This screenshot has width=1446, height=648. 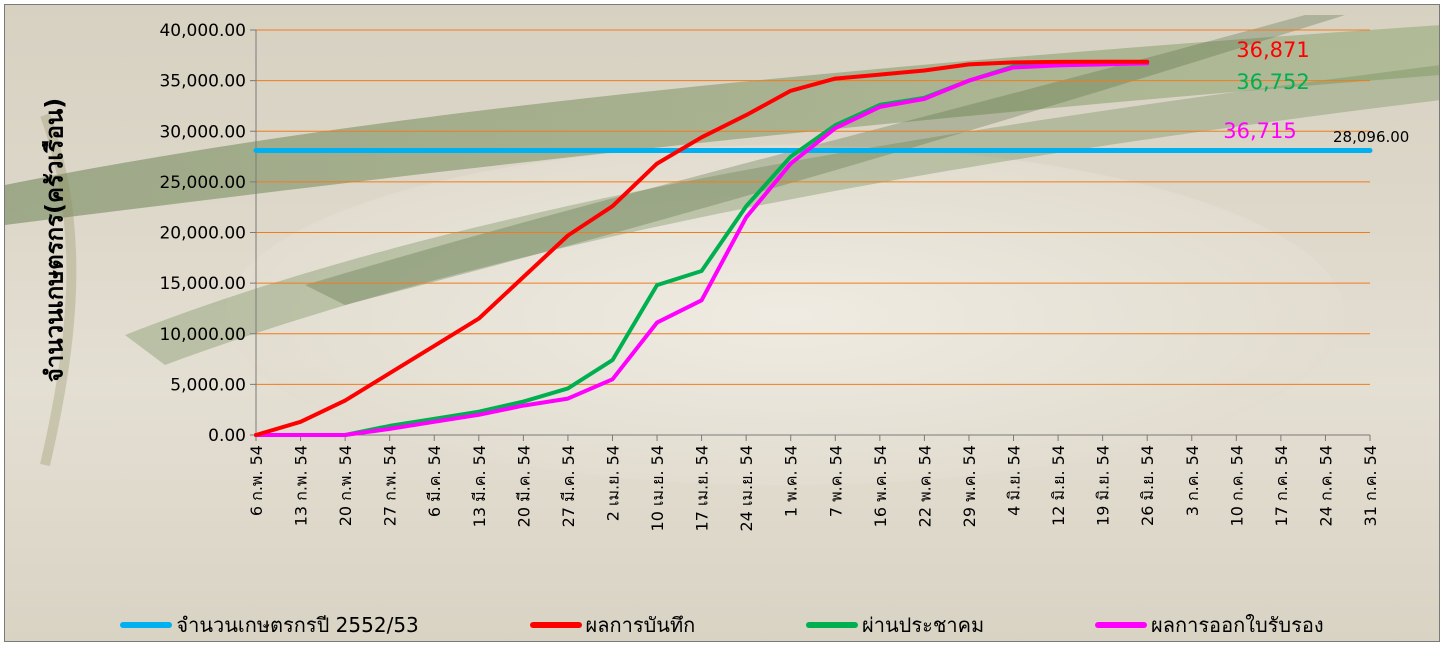 I want to click on x-tick-label: 3 ก.ค. 54, so click(x=1192, y=480).